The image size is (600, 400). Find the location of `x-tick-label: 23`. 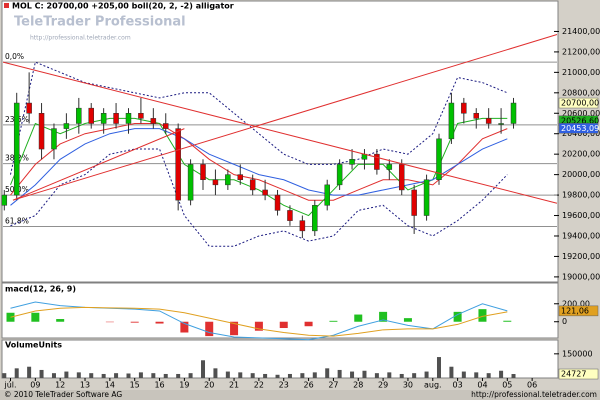

x-tick-label: 23 is located at coordinates (284, 385).